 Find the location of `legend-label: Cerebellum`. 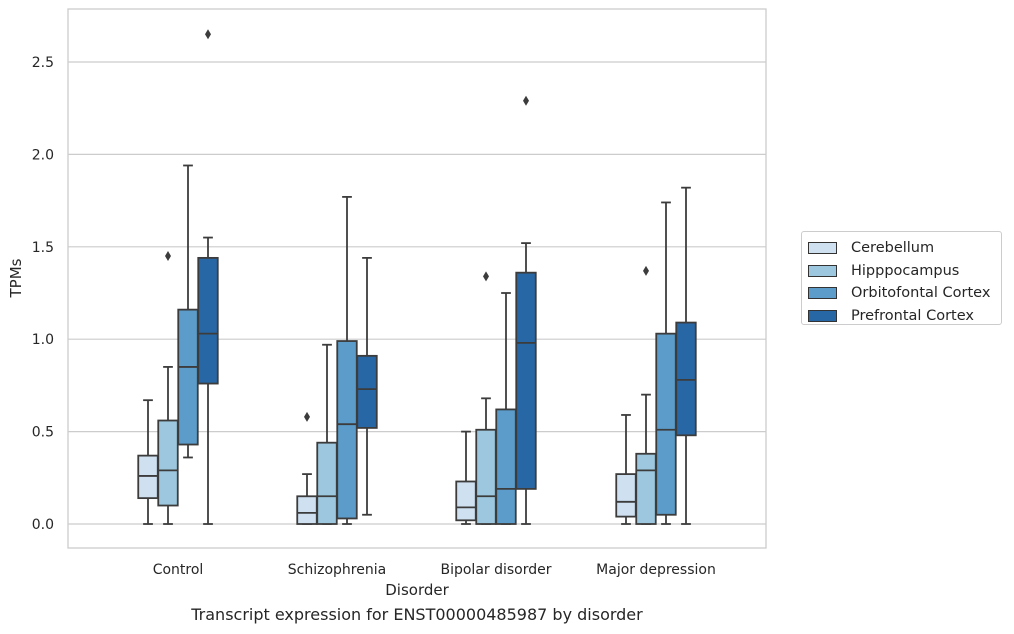

legend-label: Cerebellum is located at coordinates (893, 248).